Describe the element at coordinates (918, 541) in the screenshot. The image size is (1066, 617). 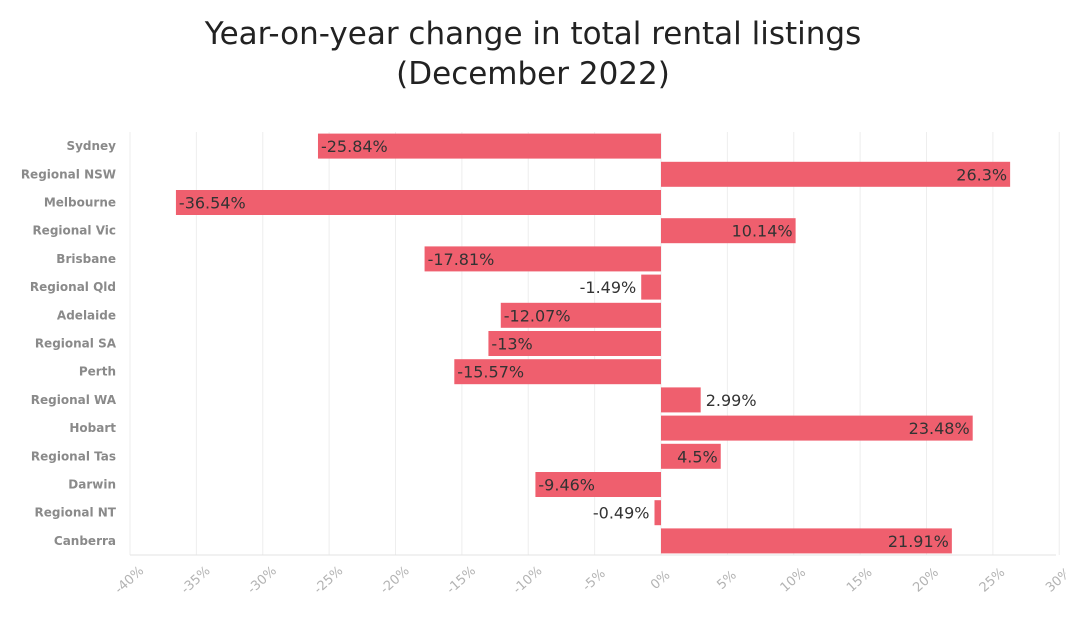
I see `data-label: 21.91%` at that location.